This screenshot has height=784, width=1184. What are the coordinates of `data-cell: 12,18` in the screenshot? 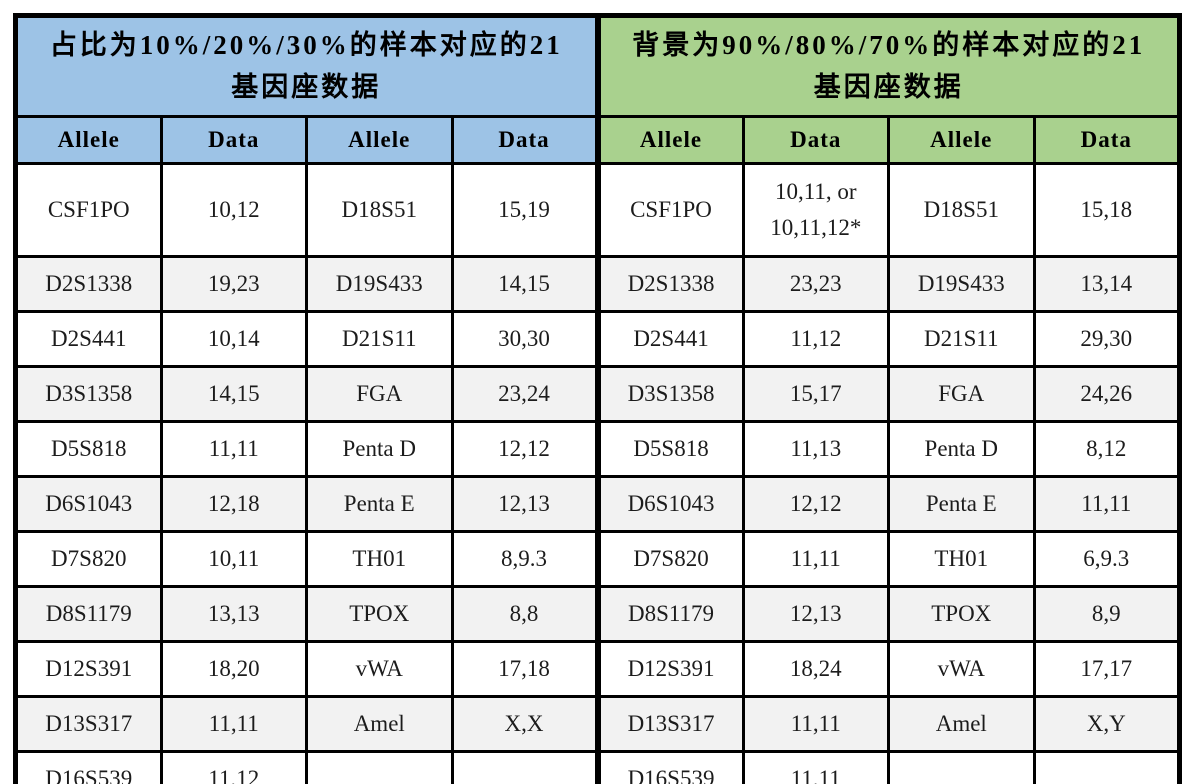 It's located at (233, 504).